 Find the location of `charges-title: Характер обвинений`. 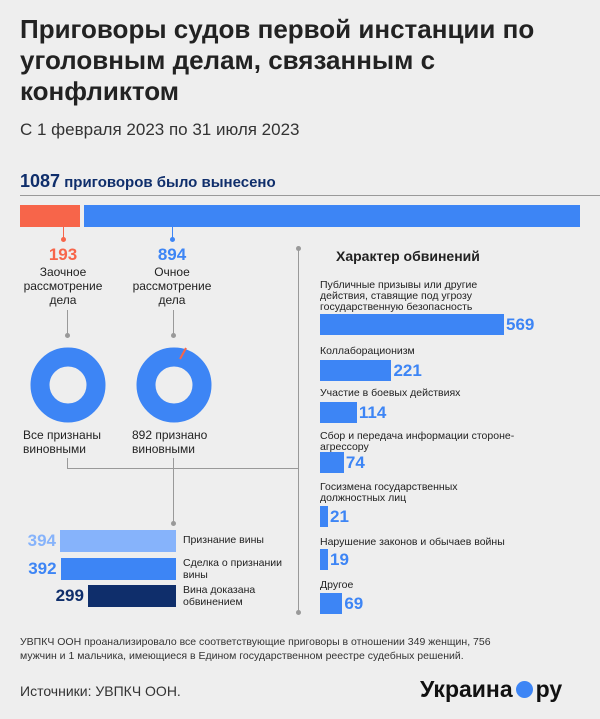

charges-title: Характер обвинений is located at coordinates (408, 256).